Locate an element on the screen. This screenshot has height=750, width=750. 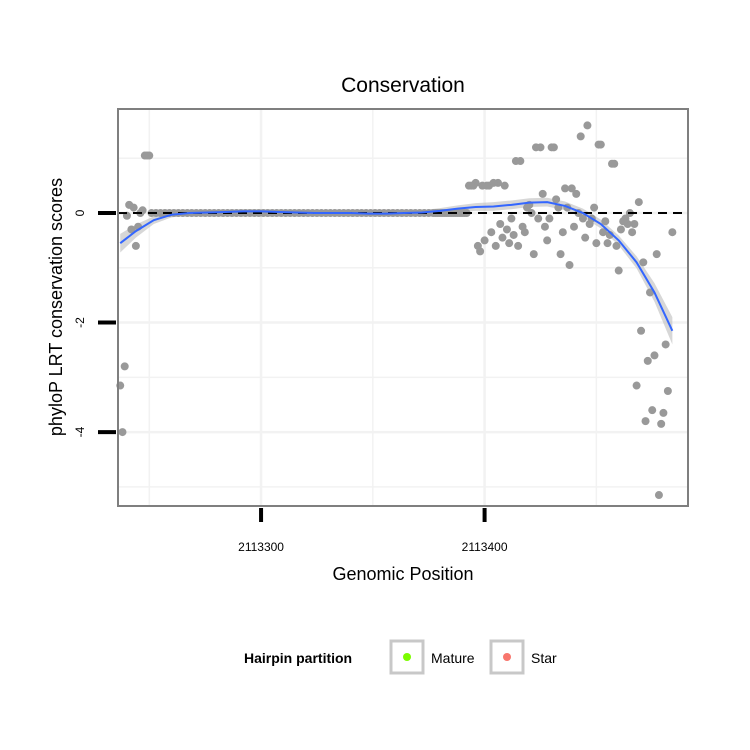
y-axis-title: phyloP LRT conservation scores is located at coordinates (56, 307).